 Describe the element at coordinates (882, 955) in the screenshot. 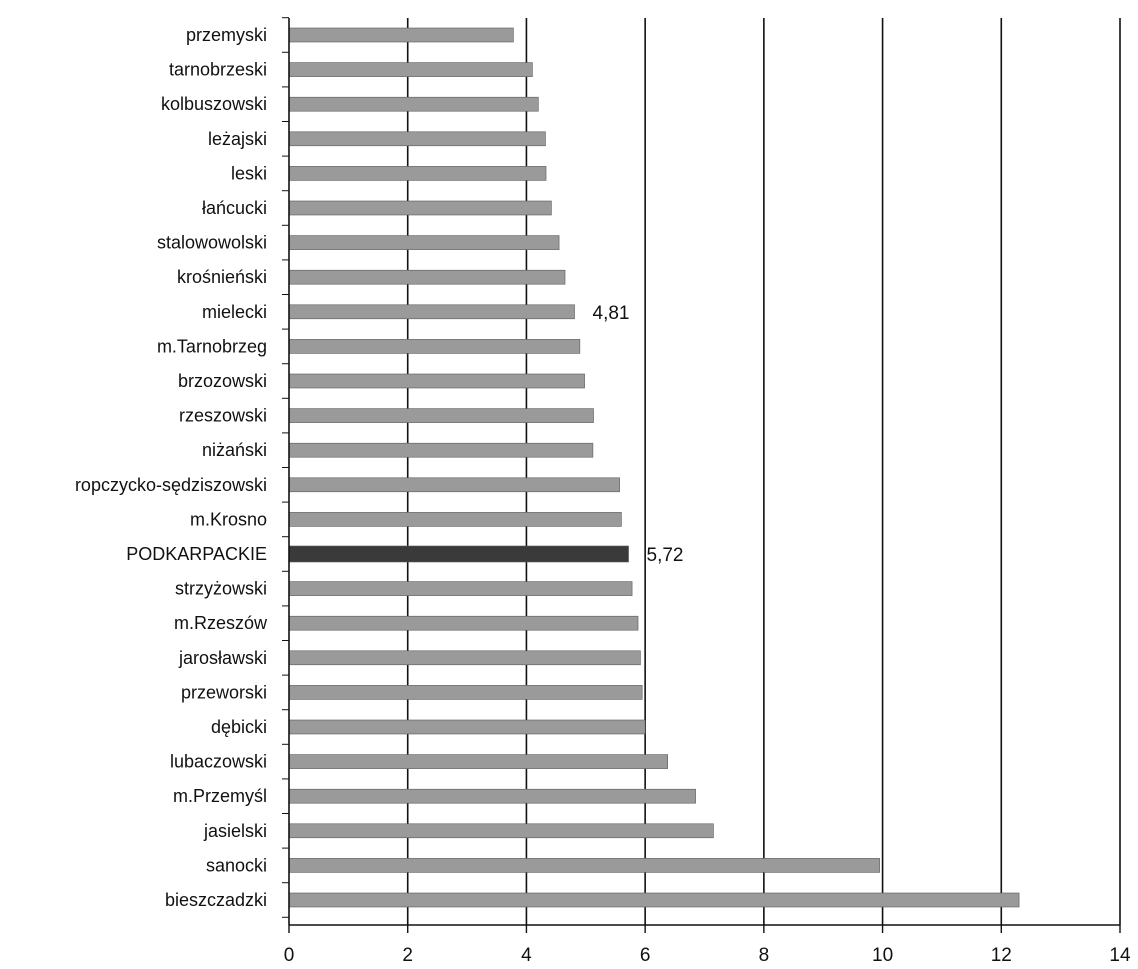

I see `x-tick-label-10: 10` at that location.